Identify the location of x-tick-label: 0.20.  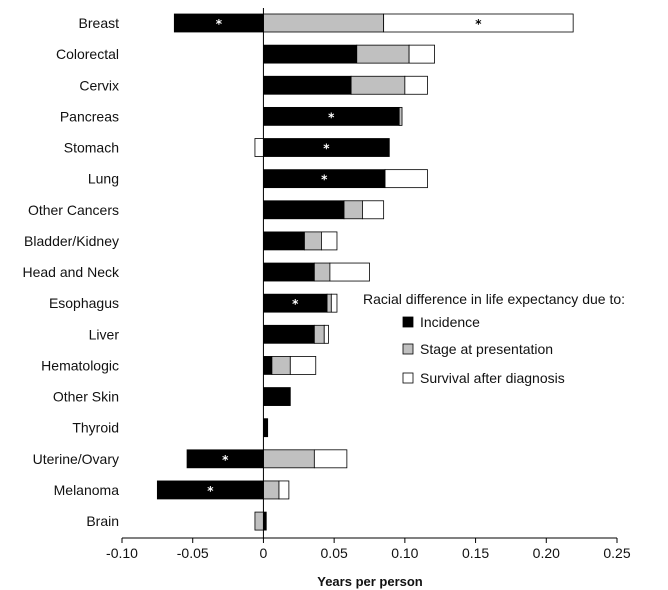
(546, 553).